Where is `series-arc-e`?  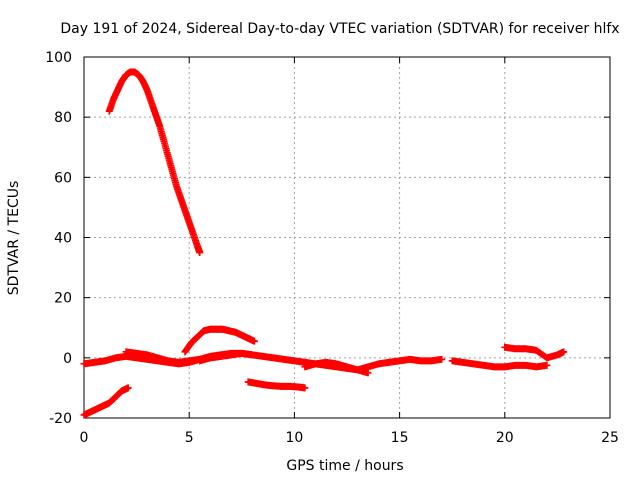 series-arc-e is located at coordinates (499, 364).